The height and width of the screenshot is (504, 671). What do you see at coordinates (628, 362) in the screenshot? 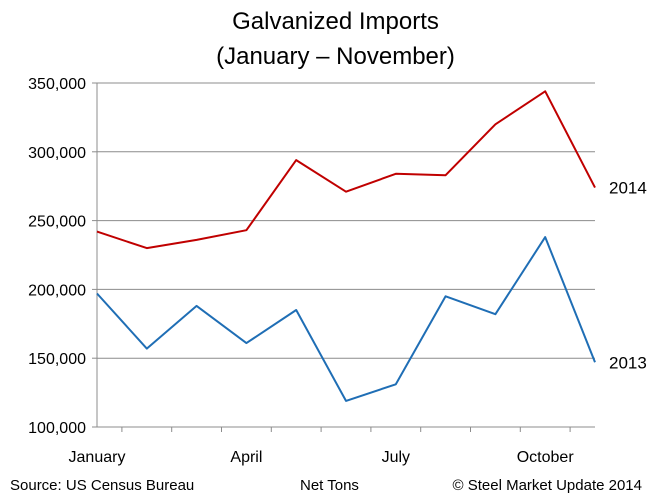
I see `series-label-2013: 2013` at bounding box center [628, 362].